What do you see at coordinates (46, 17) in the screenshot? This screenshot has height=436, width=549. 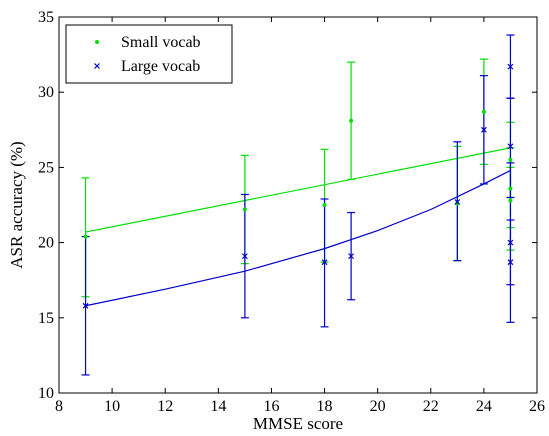 I see `y-tick-label: 35` at bounding box center [46, 17].